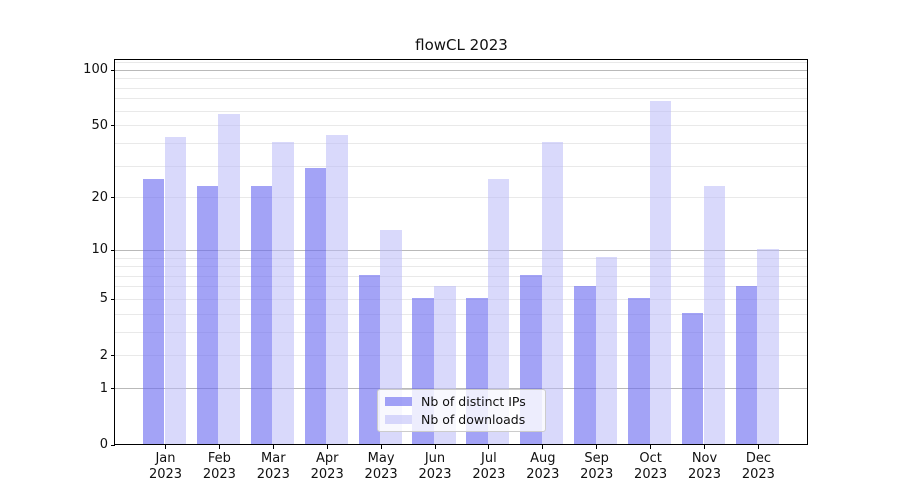  Describe the element at coordinates (489, 466) in the screenshot. I see `x-tick-label-jul: Jul 2023` at that location.